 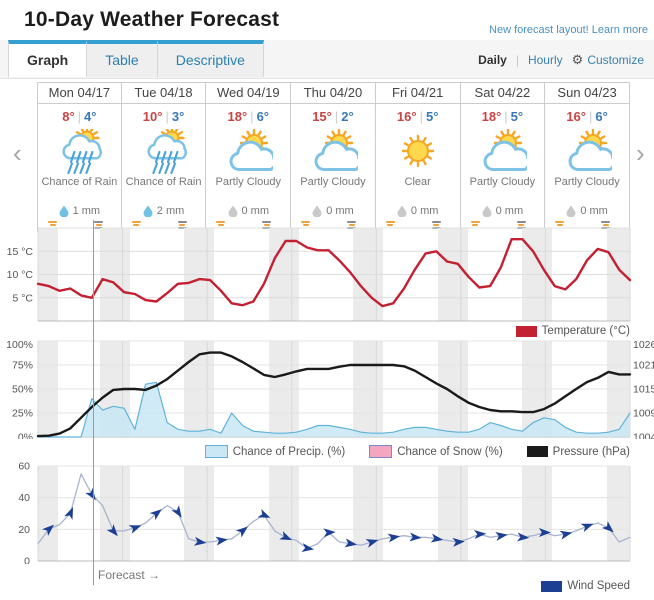 I want to click on axis-tick: 1004, so click(x=643, y=436).